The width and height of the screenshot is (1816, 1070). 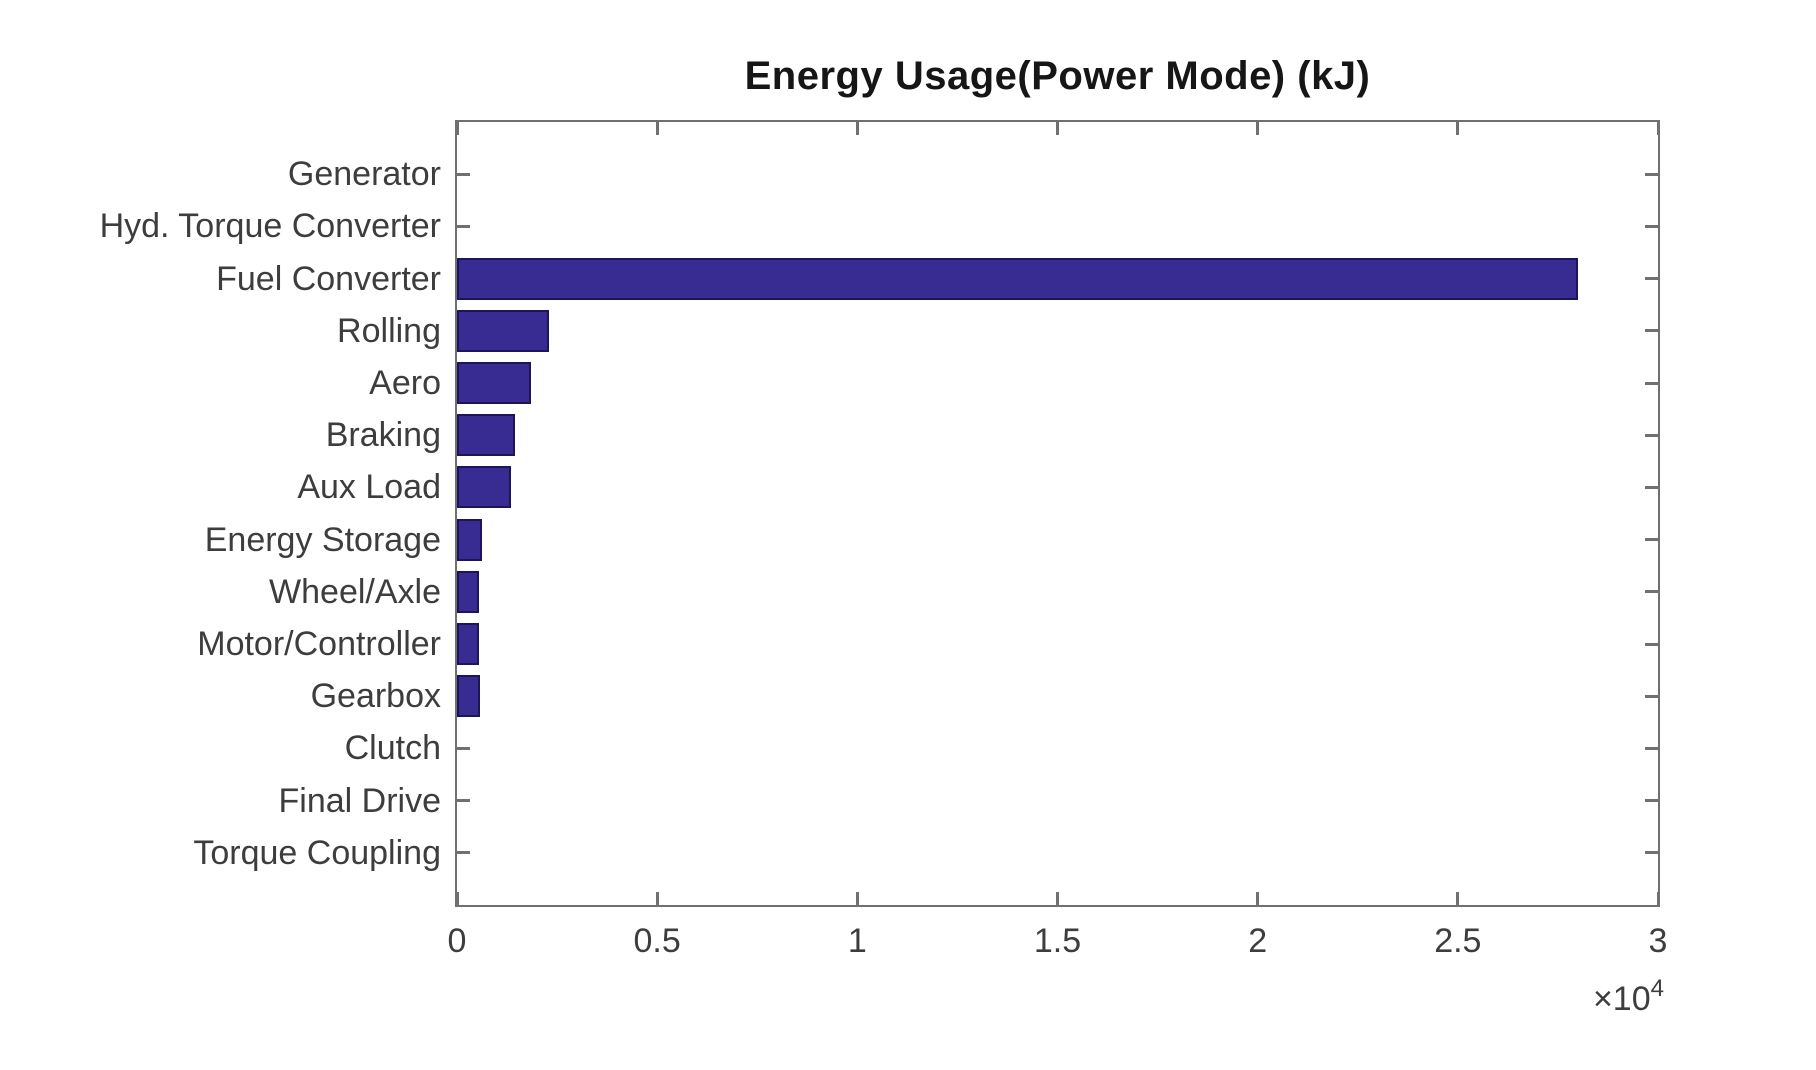 What do you see at coordinates (389, 330) in the screenshot?
I see `y-axis-label: Rolling` at bounding box center [389, 330].